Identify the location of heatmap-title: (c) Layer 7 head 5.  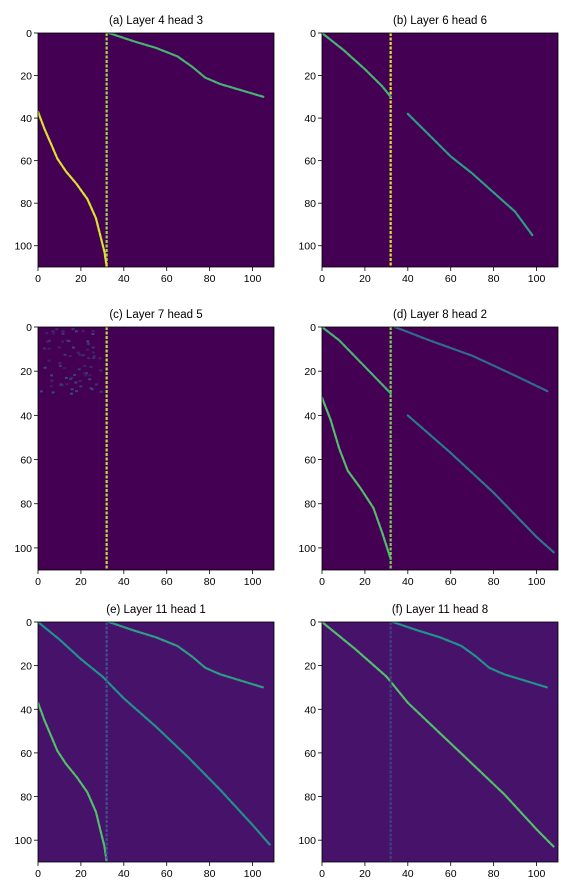
(155, 315).